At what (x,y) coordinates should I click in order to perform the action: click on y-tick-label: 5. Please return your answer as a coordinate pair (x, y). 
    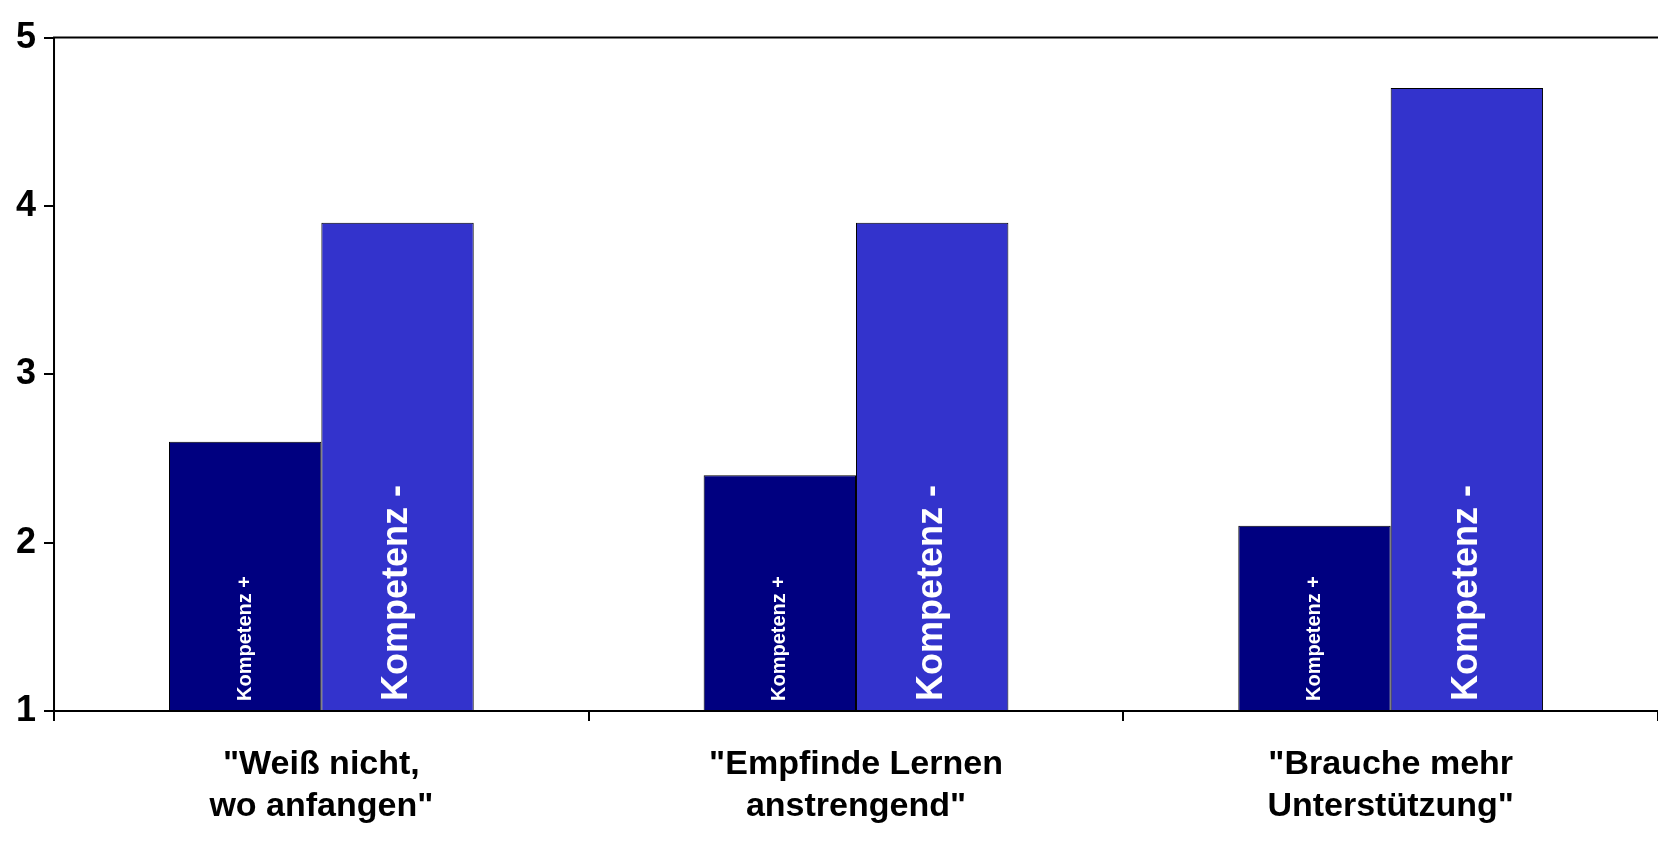
    Looking at the image, I should click on (26, 35).